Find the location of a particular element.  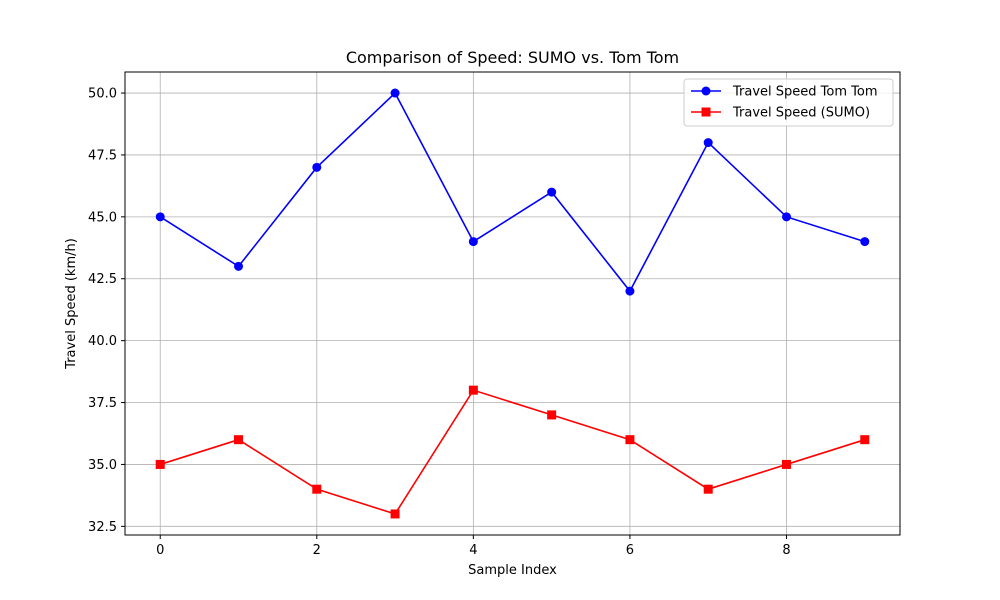

legend-item: Travel Speed Tom Tom is located at coordinates (784, 92).